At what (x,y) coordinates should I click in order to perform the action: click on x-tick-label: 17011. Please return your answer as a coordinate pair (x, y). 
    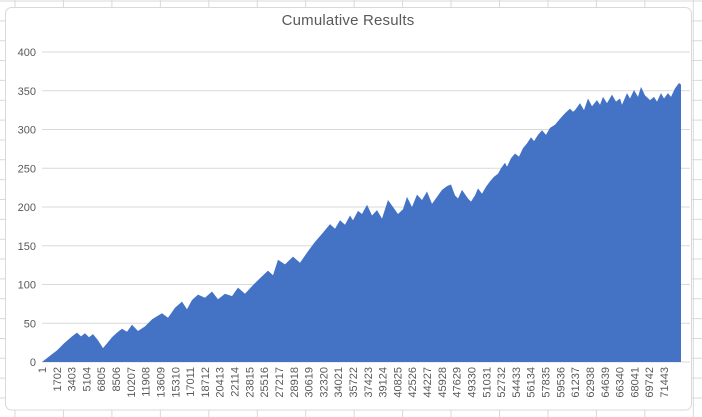
    Looking at the image, I should click on (191, 382).